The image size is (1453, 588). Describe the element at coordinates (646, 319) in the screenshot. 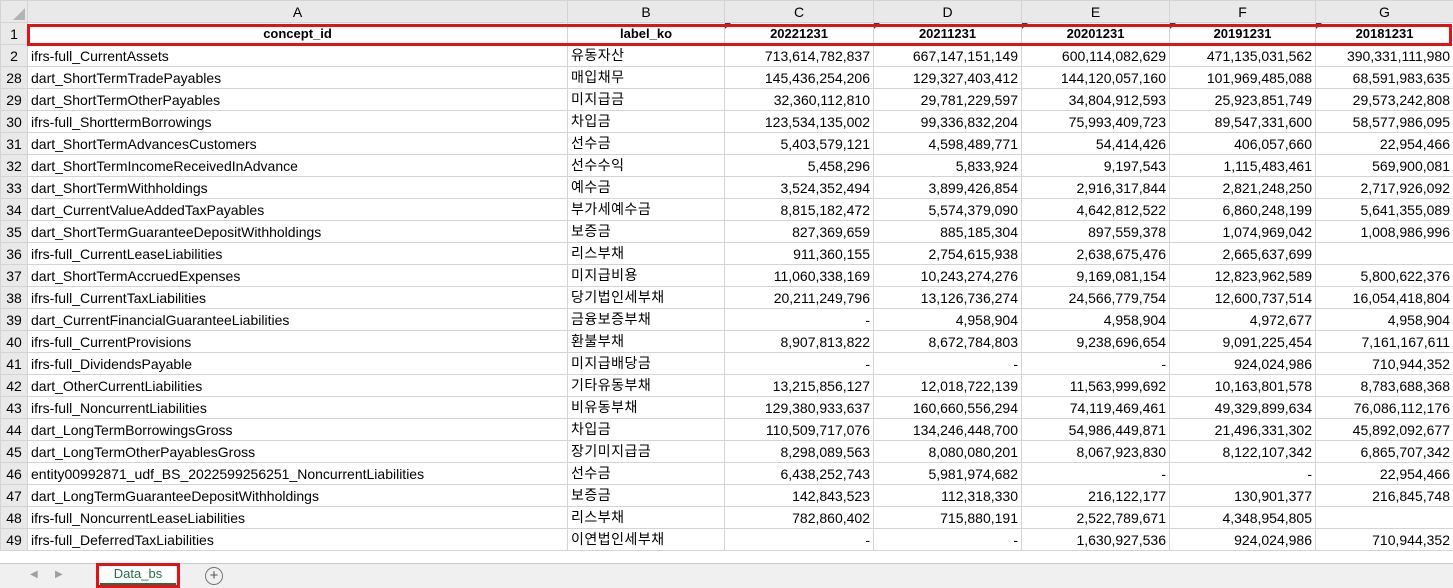

I see `label-ko-cell: 금융보증부채` at that location.